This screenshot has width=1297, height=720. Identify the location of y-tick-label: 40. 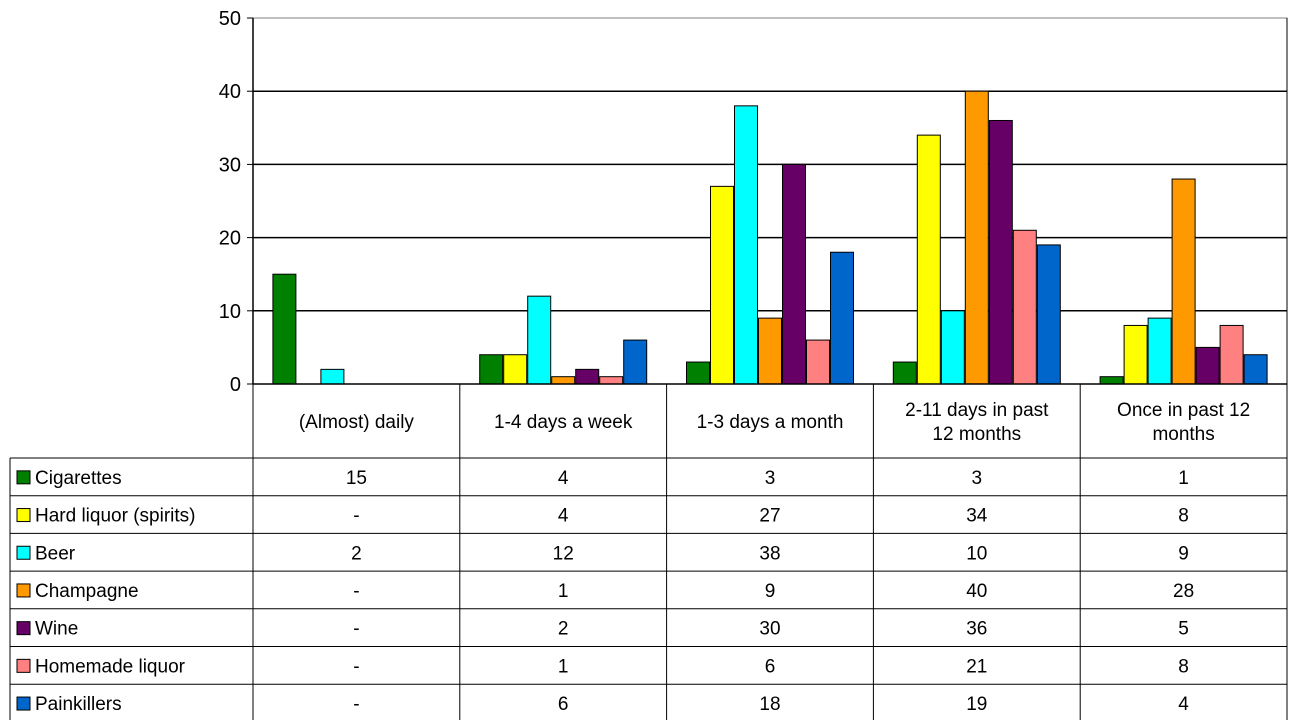
(230, 92).